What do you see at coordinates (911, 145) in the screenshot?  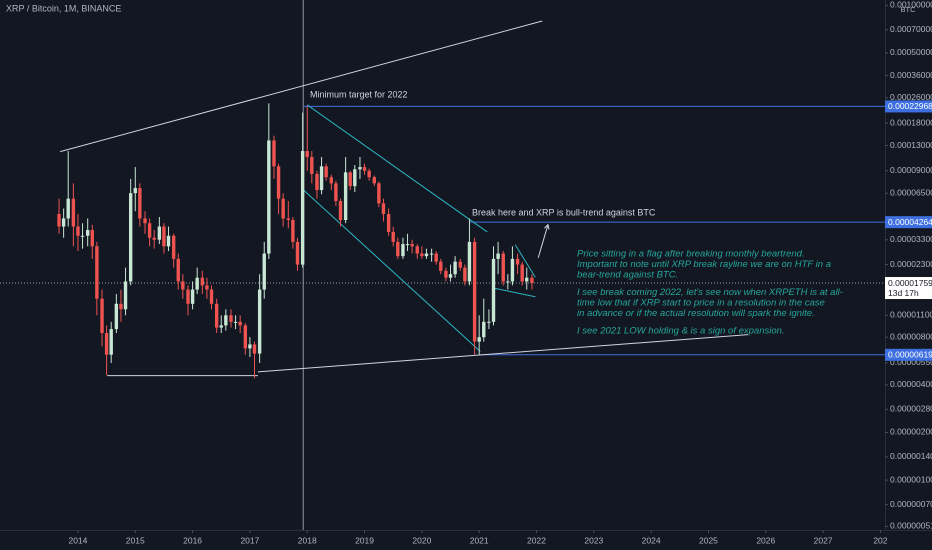 I see `y-tick-label: 0.00013000` at bounding box center [911, 145].